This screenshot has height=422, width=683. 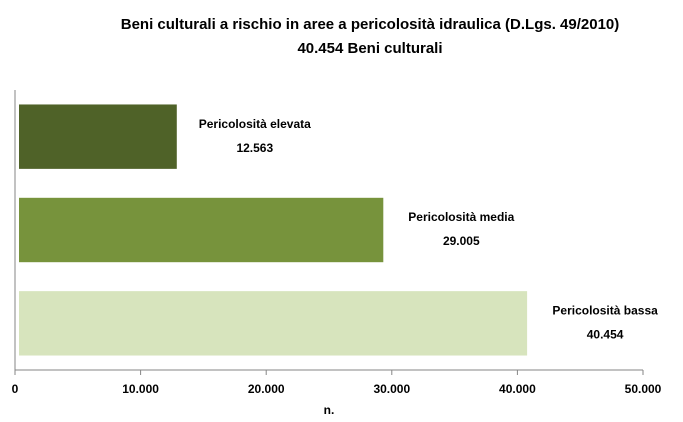 I want to click on x-tick-label: 20.000, so click(x=266, y=389).